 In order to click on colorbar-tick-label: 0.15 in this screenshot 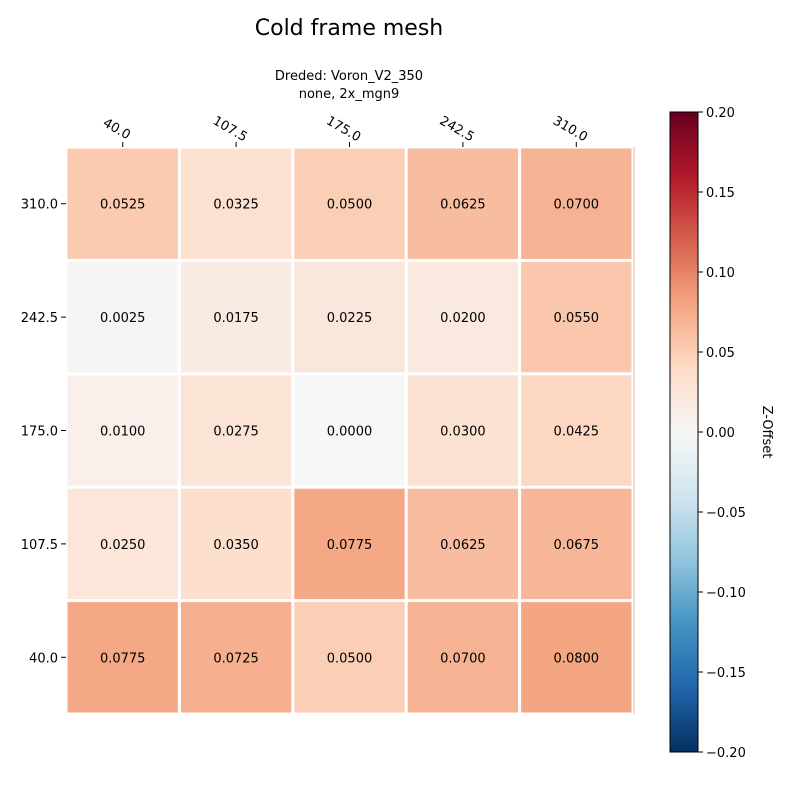, I will do `click(720, 193)`.